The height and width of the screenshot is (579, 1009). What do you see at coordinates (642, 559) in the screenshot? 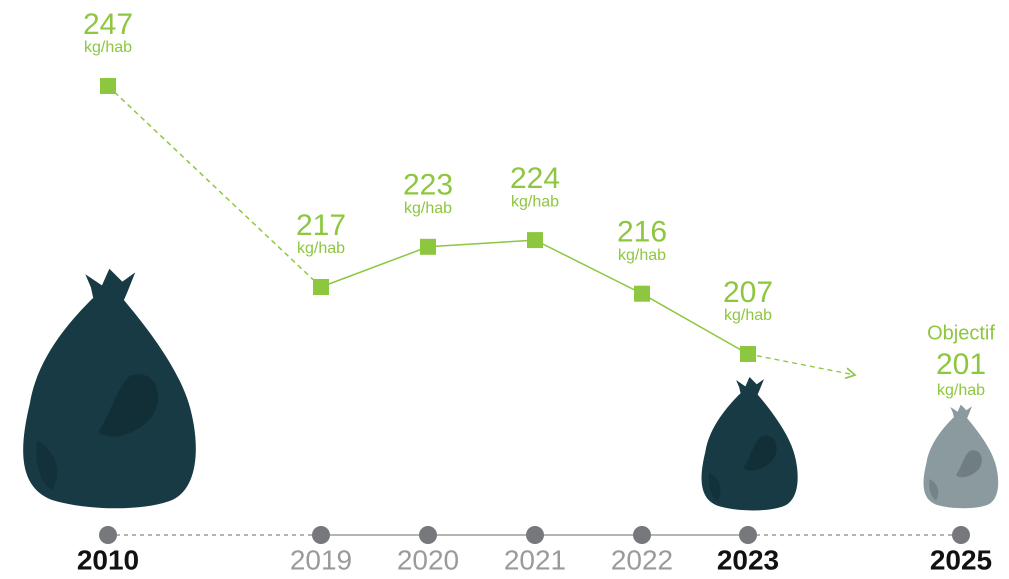
I see `x-tick-label: 2022` at bounding box center [642, 559].